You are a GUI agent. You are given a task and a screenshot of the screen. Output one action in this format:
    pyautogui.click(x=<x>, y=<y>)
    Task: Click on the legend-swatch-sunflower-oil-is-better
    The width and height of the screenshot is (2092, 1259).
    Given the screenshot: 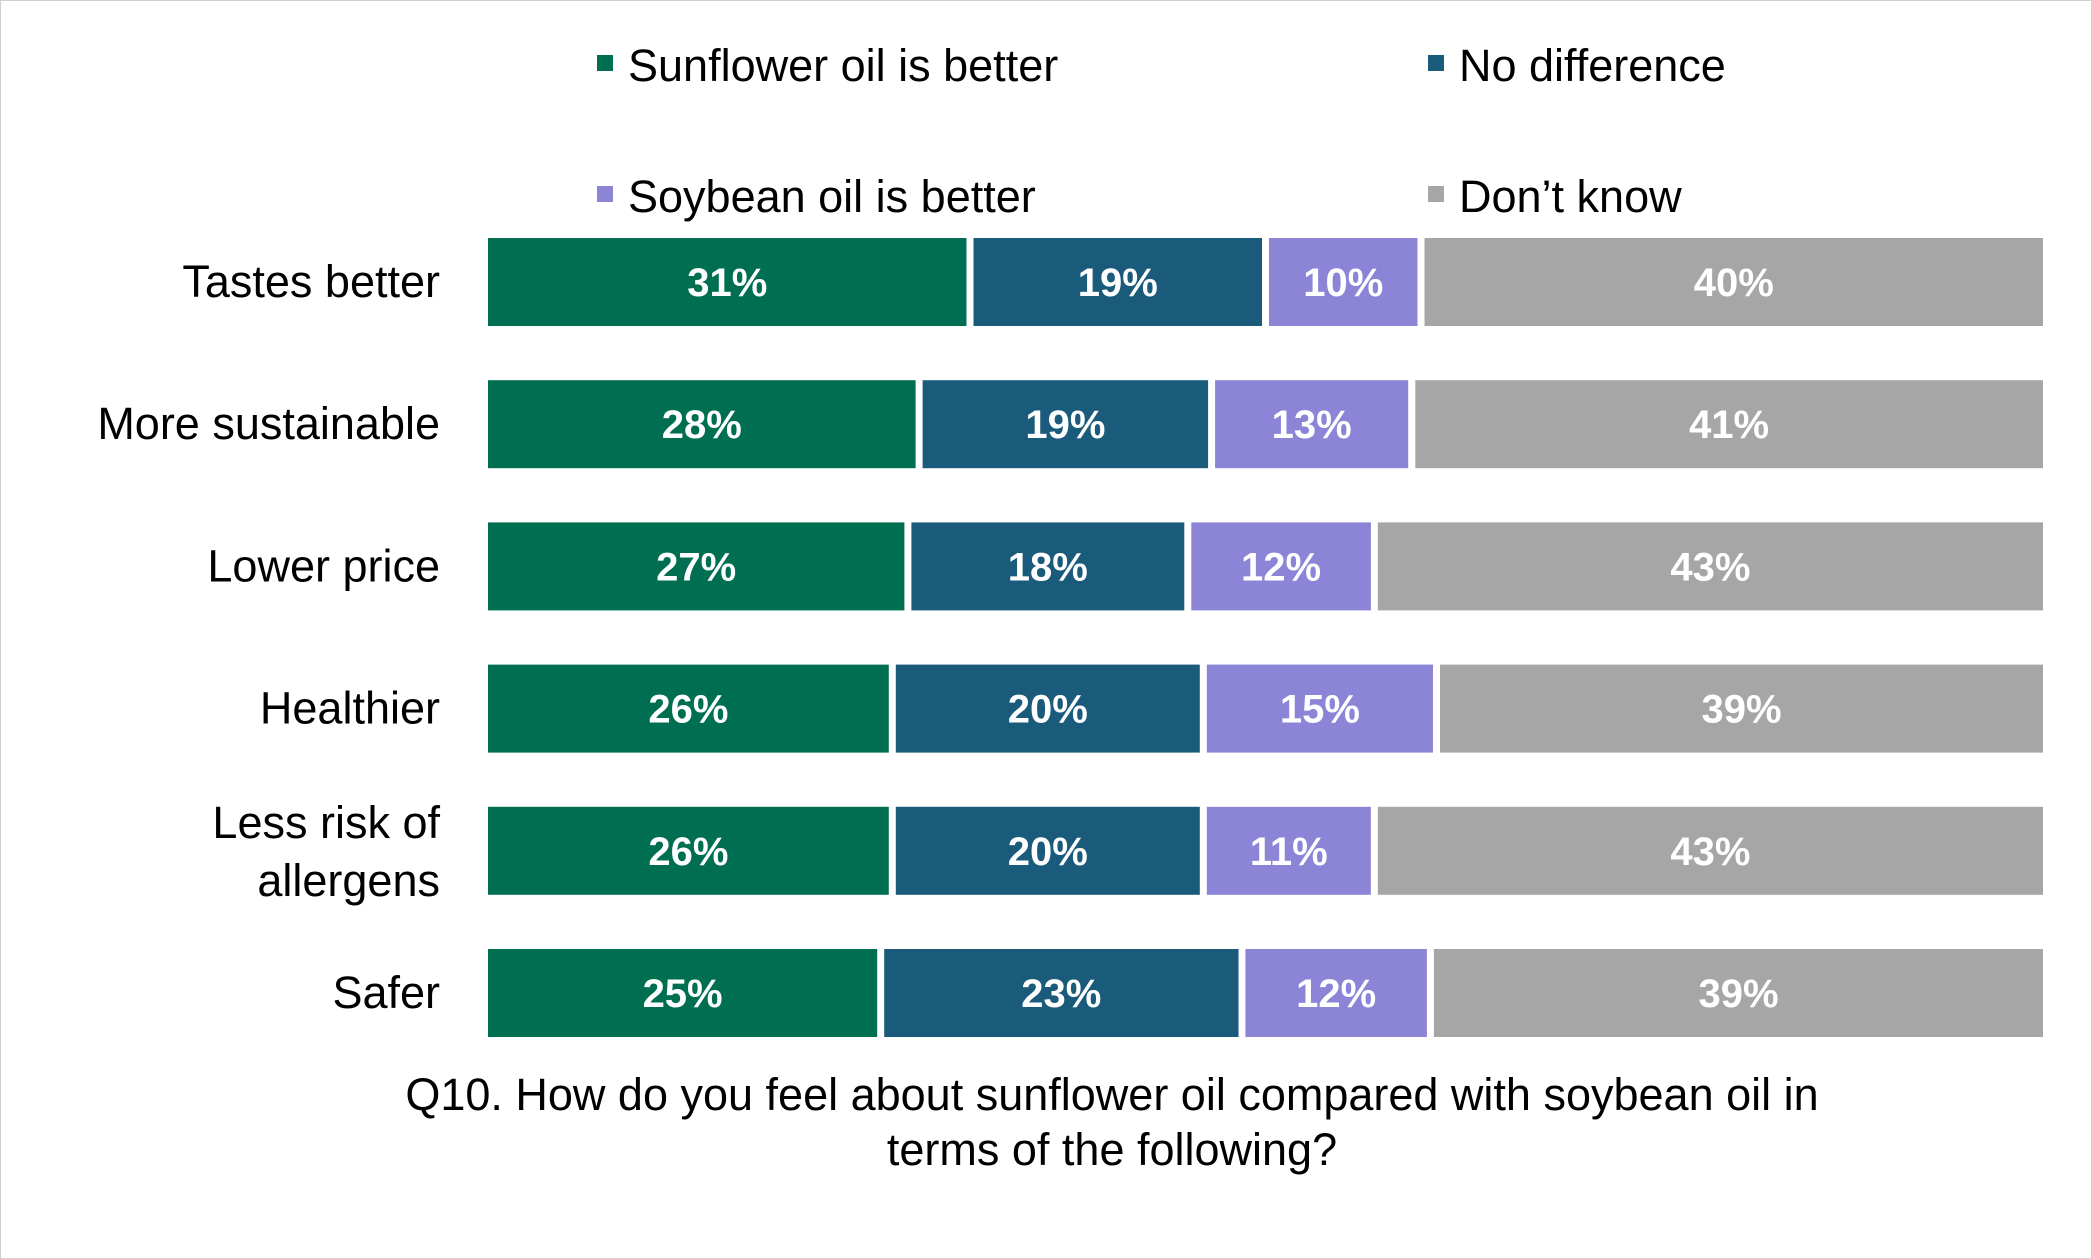 What is the action you would take?
    pyautogui.click(x=605, y=63)
    